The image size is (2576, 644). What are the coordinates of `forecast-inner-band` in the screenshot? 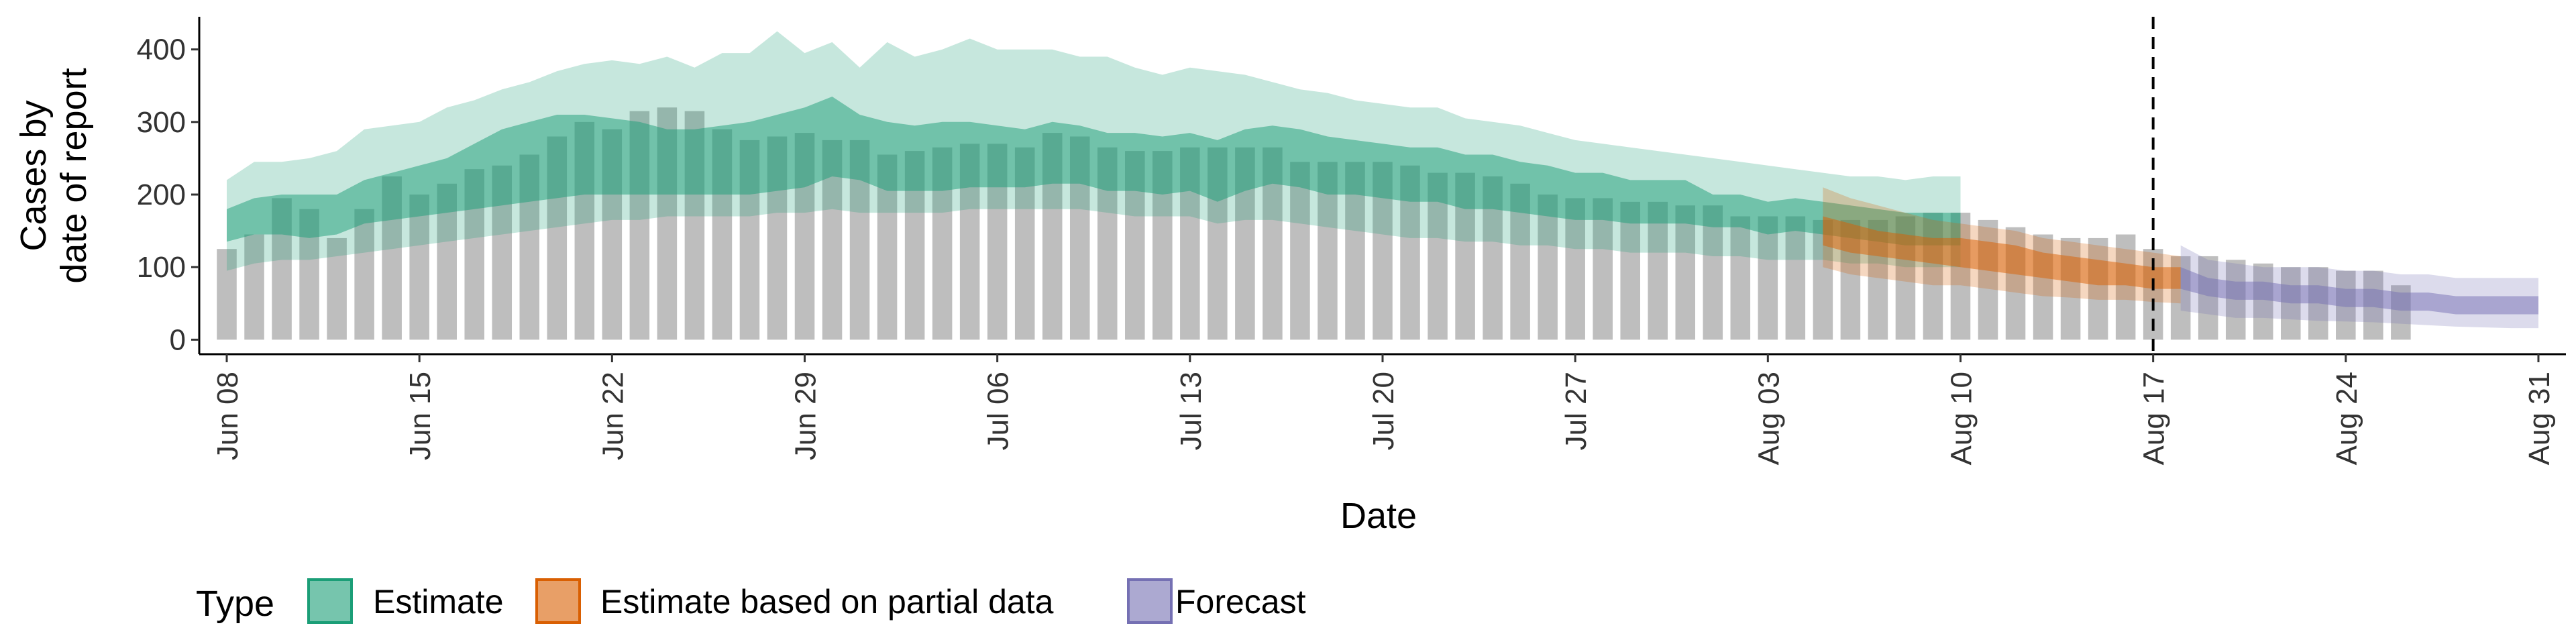 It's located at (2359, 291).